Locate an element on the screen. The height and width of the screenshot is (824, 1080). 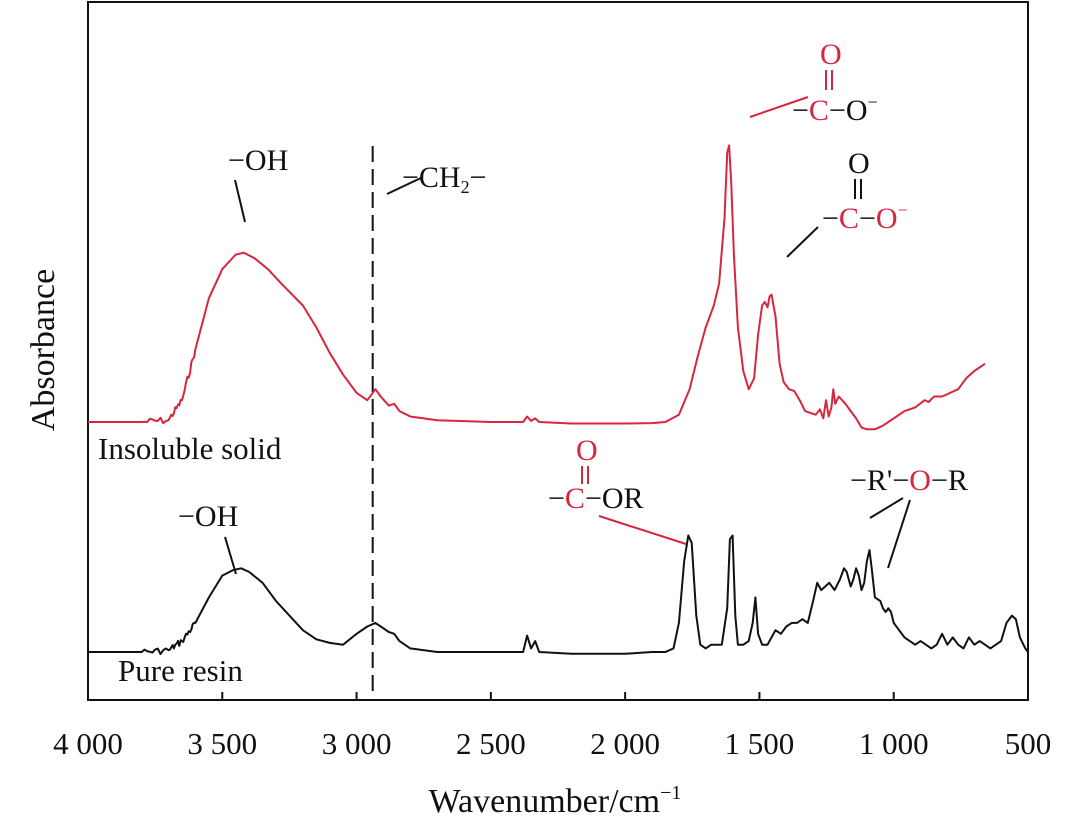
y-axis-title: Absorbance is located at coordinates (43, 350).